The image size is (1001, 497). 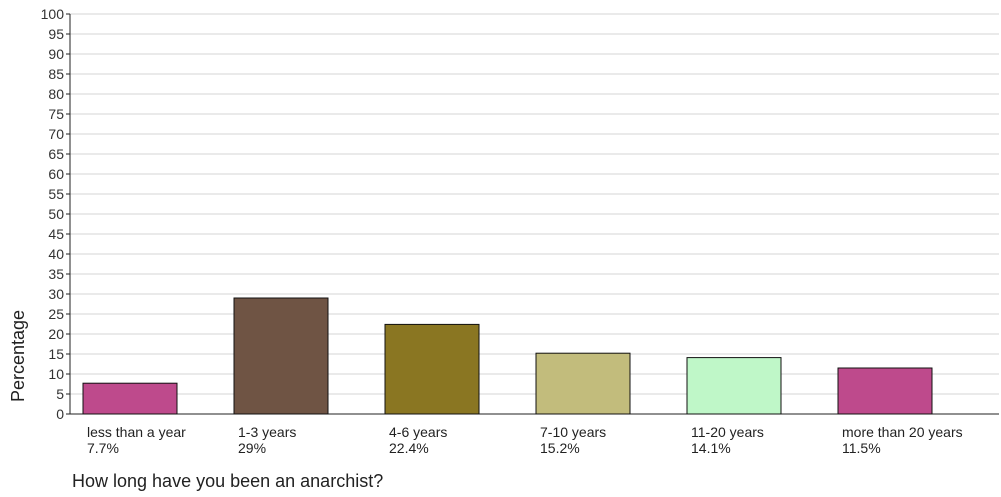 I want to click on category-label: 4-6 years, so click(x=418, y=432).